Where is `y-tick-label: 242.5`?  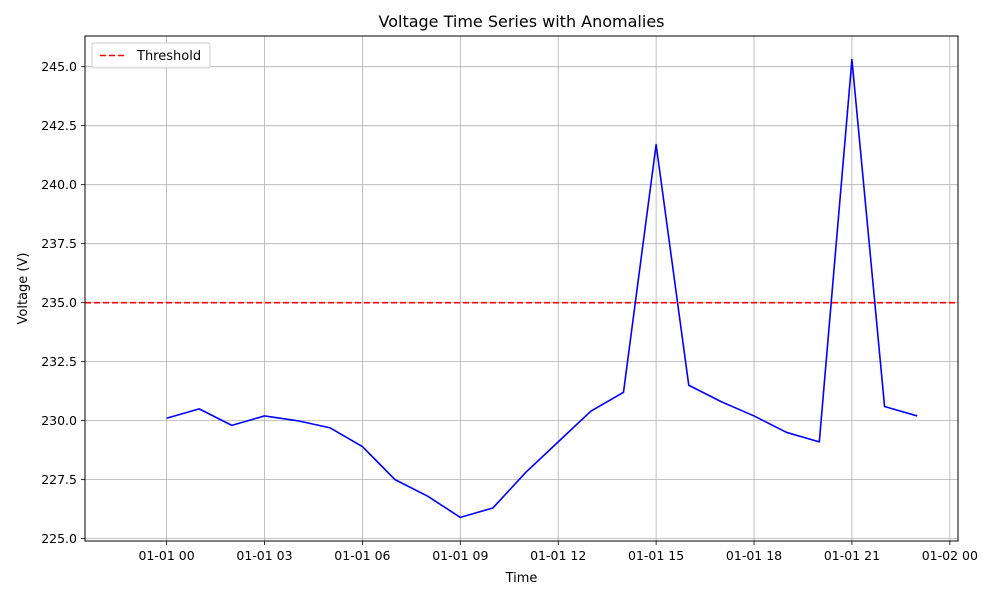
y-tick-label: 242.5 is located at coordinates (59, 125).